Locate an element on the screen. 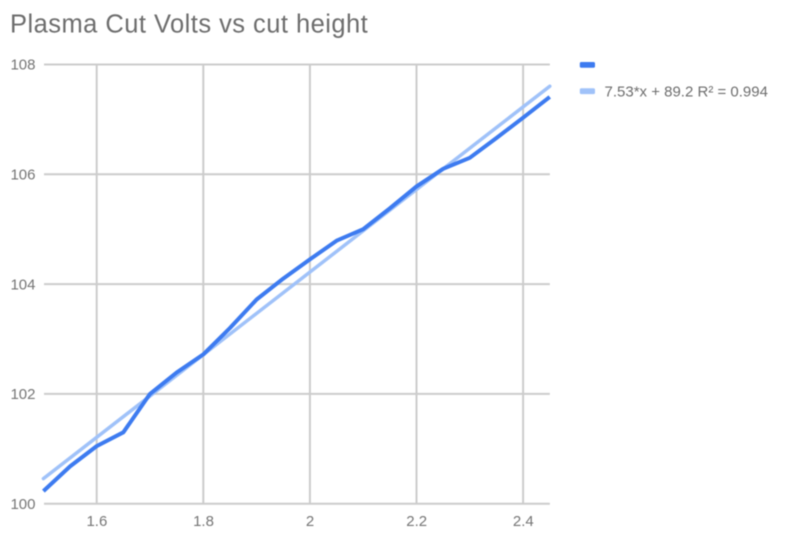 This screenshot has height=543, width=787. svg-text: 7.53*x + 89.2 R² = 0.994 is located at coordinates (686, 92).